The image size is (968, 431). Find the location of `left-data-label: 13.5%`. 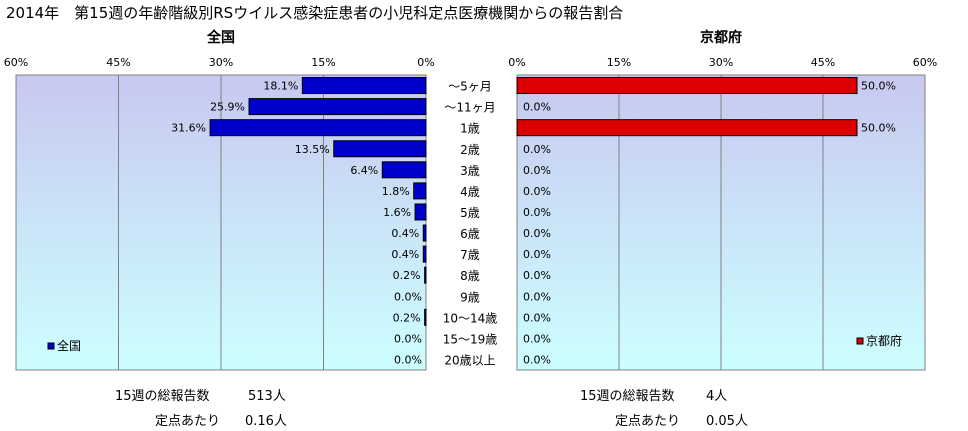

left-data-label: 13.5% is located at coordinates (312, 149).